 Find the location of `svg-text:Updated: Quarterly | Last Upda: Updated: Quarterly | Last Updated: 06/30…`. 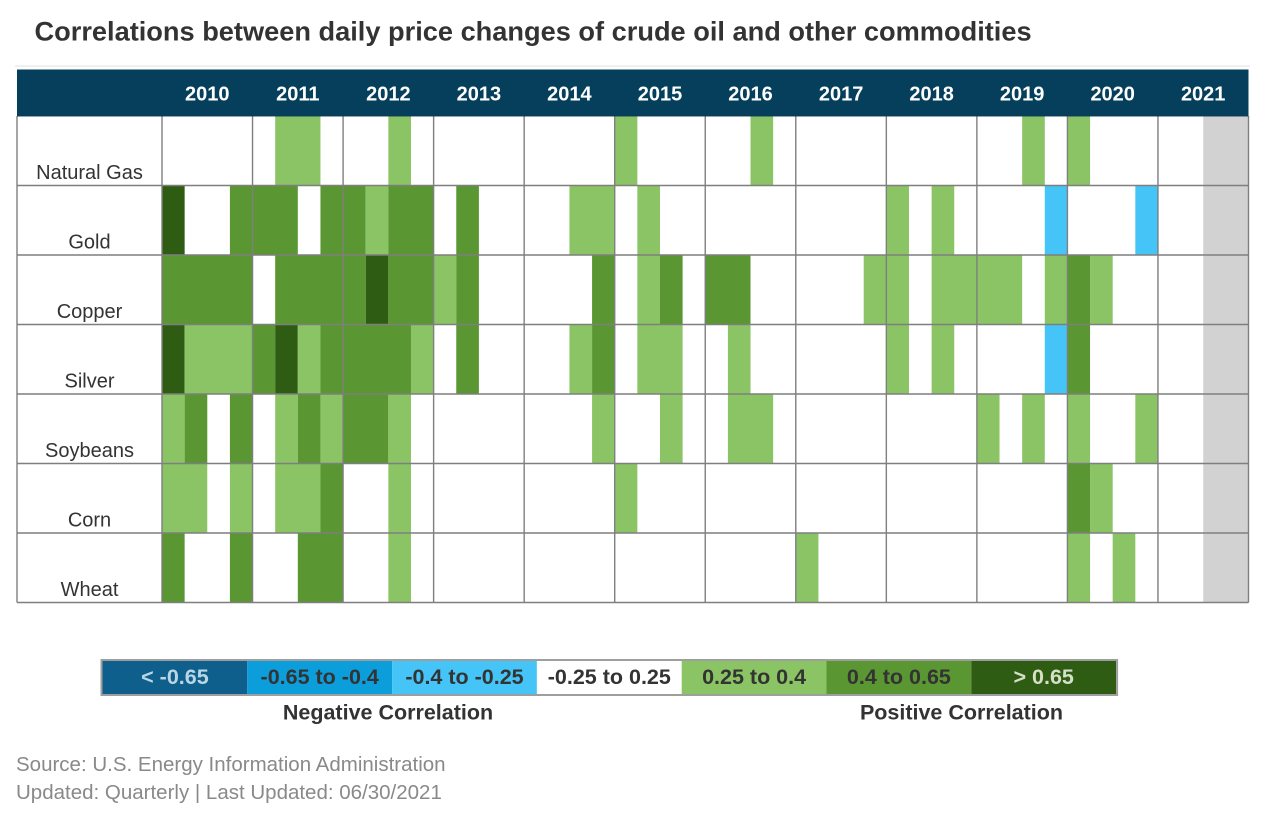

svg-text:Updated: Quarterly | Last Upda: Updated: Quarterly | Last Updated: 06/30… is located at coordinates (229, 792).